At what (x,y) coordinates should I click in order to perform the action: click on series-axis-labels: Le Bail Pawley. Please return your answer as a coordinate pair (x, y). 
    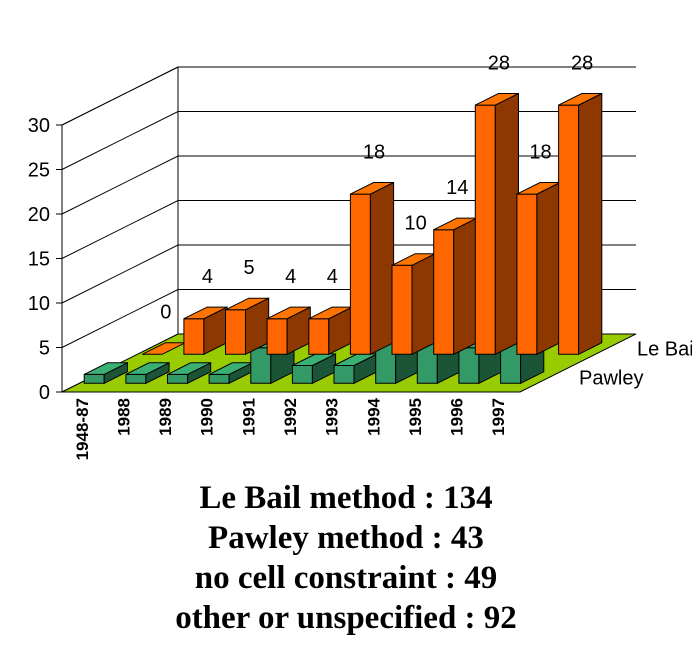
    Looking at the image, I should click on (635, 364).